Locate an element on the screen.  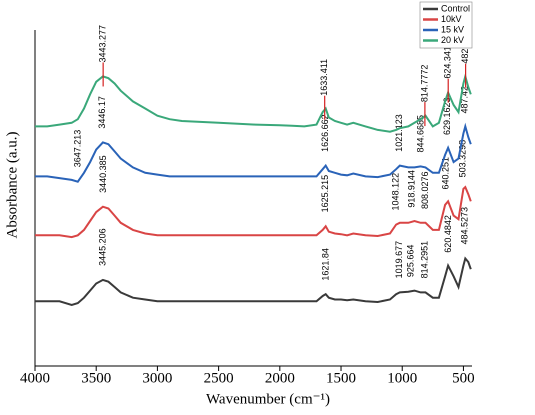
x-tick-label: 2000 is located at coordinates (280, 378).